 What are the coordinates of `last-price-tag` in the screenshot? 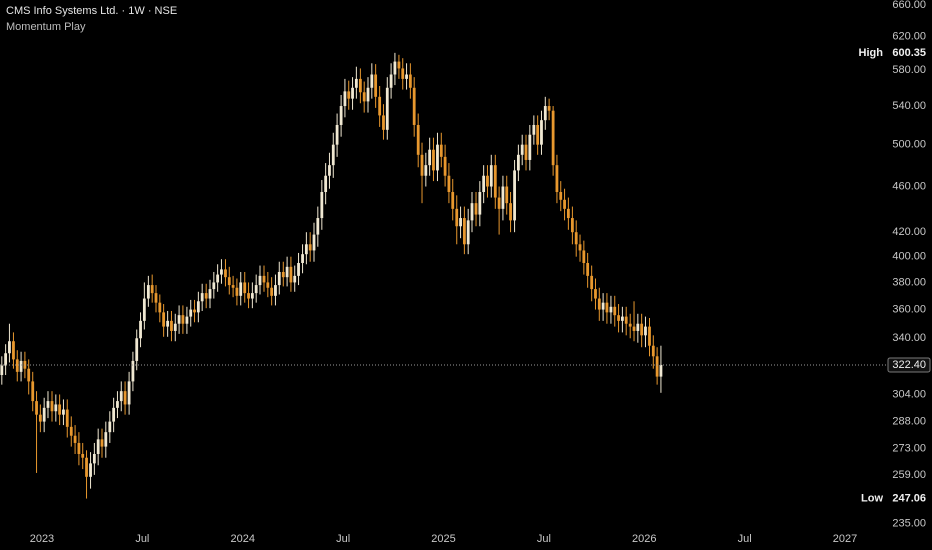 It's located at (909, 365).